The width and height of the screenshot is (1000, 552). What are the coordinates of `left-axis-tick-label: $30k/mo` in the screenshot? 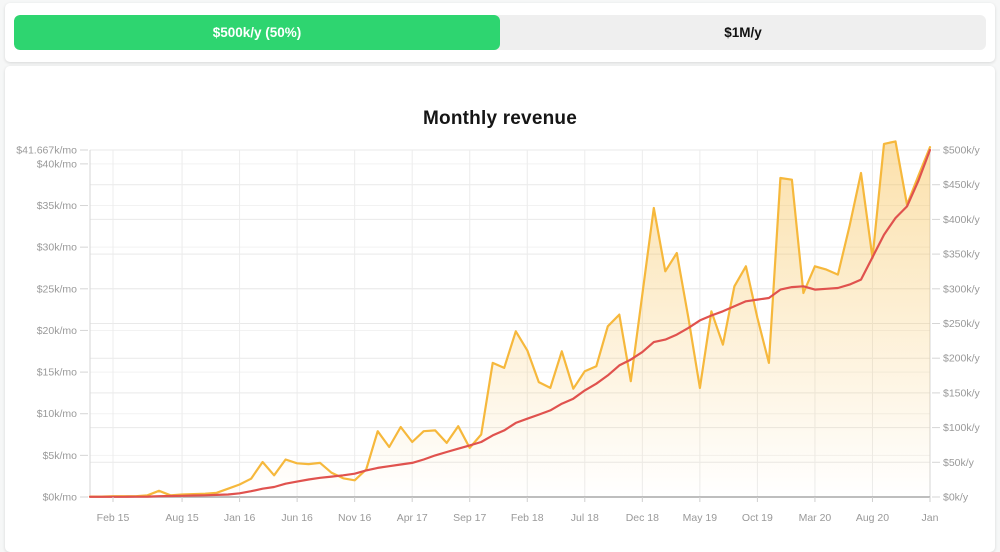 It's located at (57, 248).